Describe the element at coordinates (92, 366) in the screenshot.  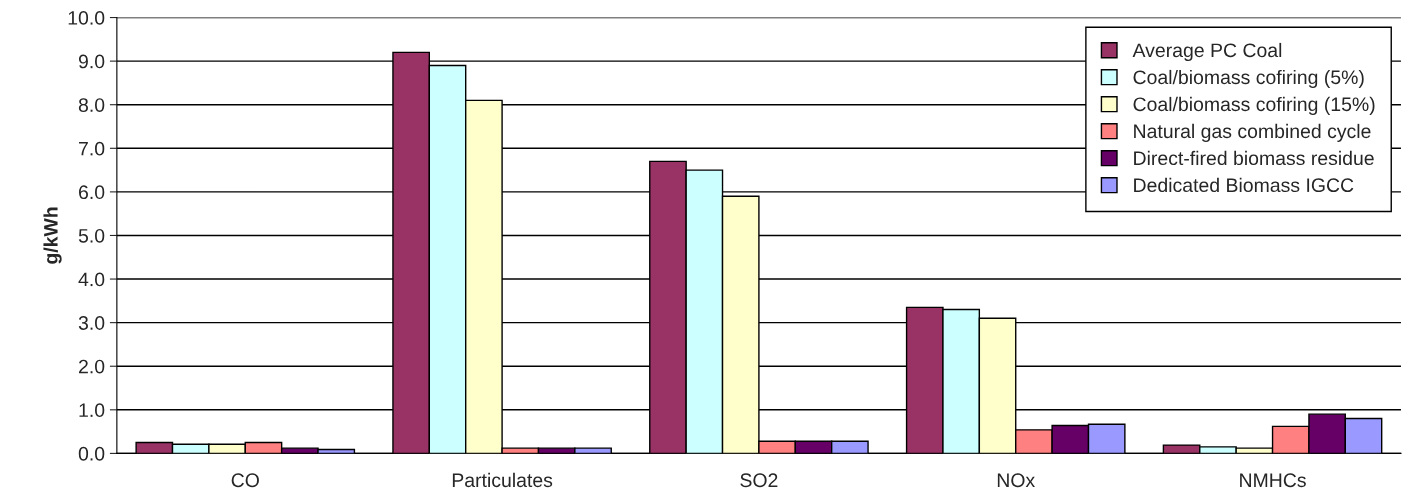
I see `y-tick-label: 2.0` at that location.